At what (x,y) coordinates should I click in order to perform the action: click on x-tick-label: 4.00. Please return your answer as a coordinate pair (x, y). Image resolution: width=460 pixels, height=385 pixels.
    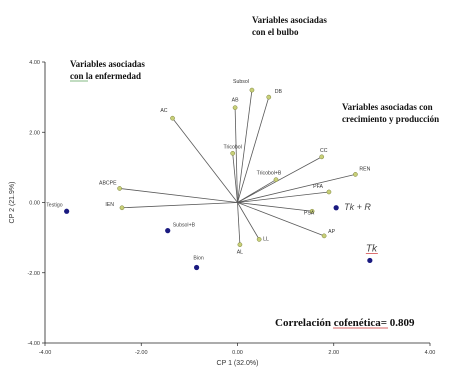
    Looking at the image, I should click on (430, 353).